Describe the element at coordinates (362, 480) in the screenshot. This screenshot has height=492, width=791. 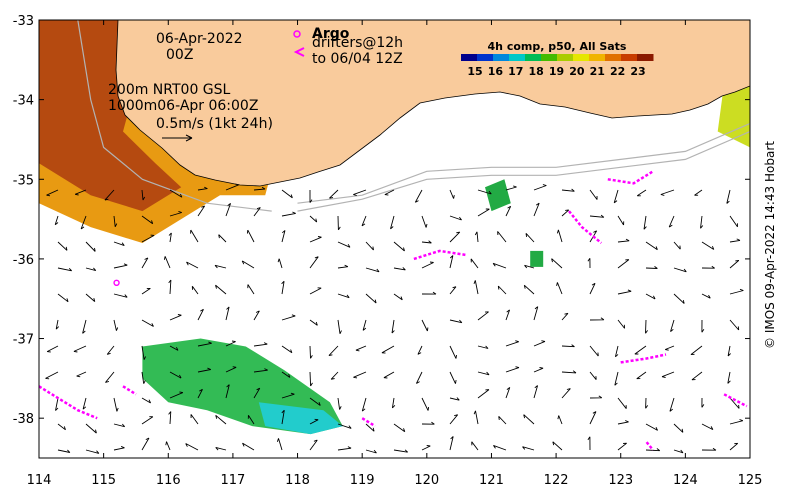
I see `lon-tick-label: 119` at that location.